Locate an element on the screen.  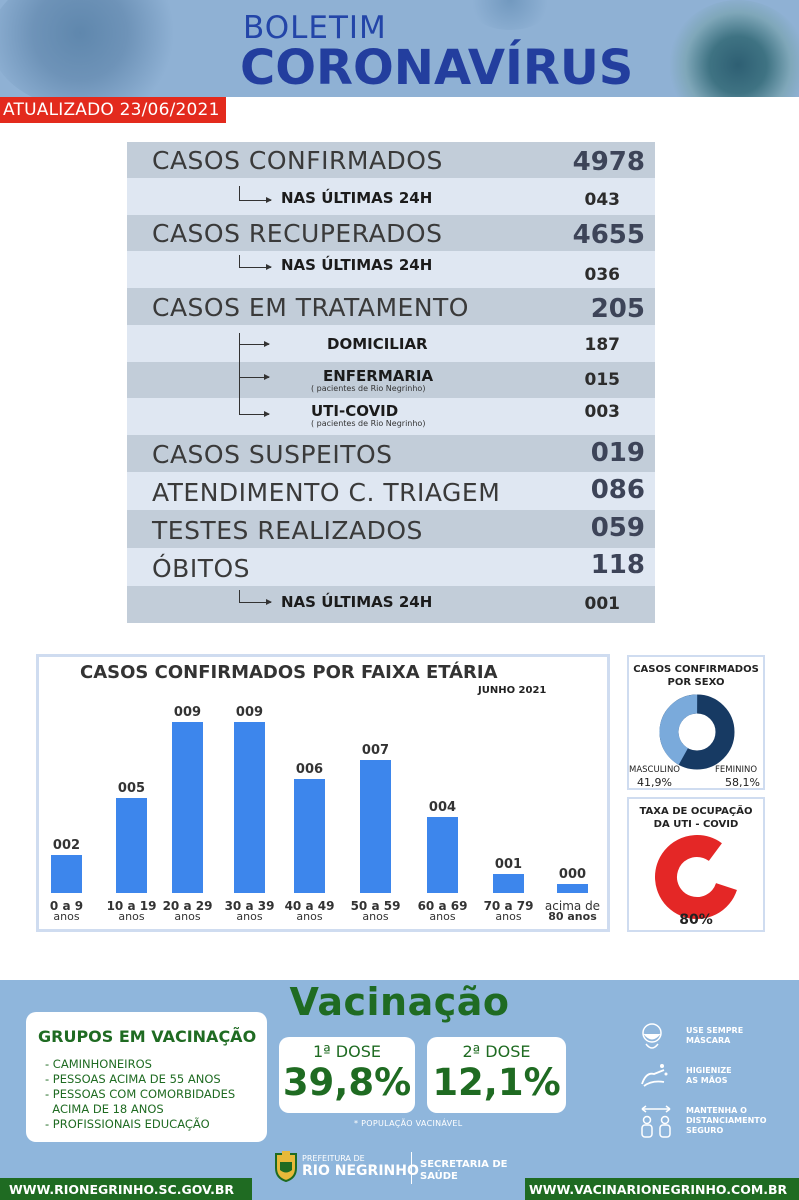
vaccination-title: Vacinação is located at coordinates (399, 1002).